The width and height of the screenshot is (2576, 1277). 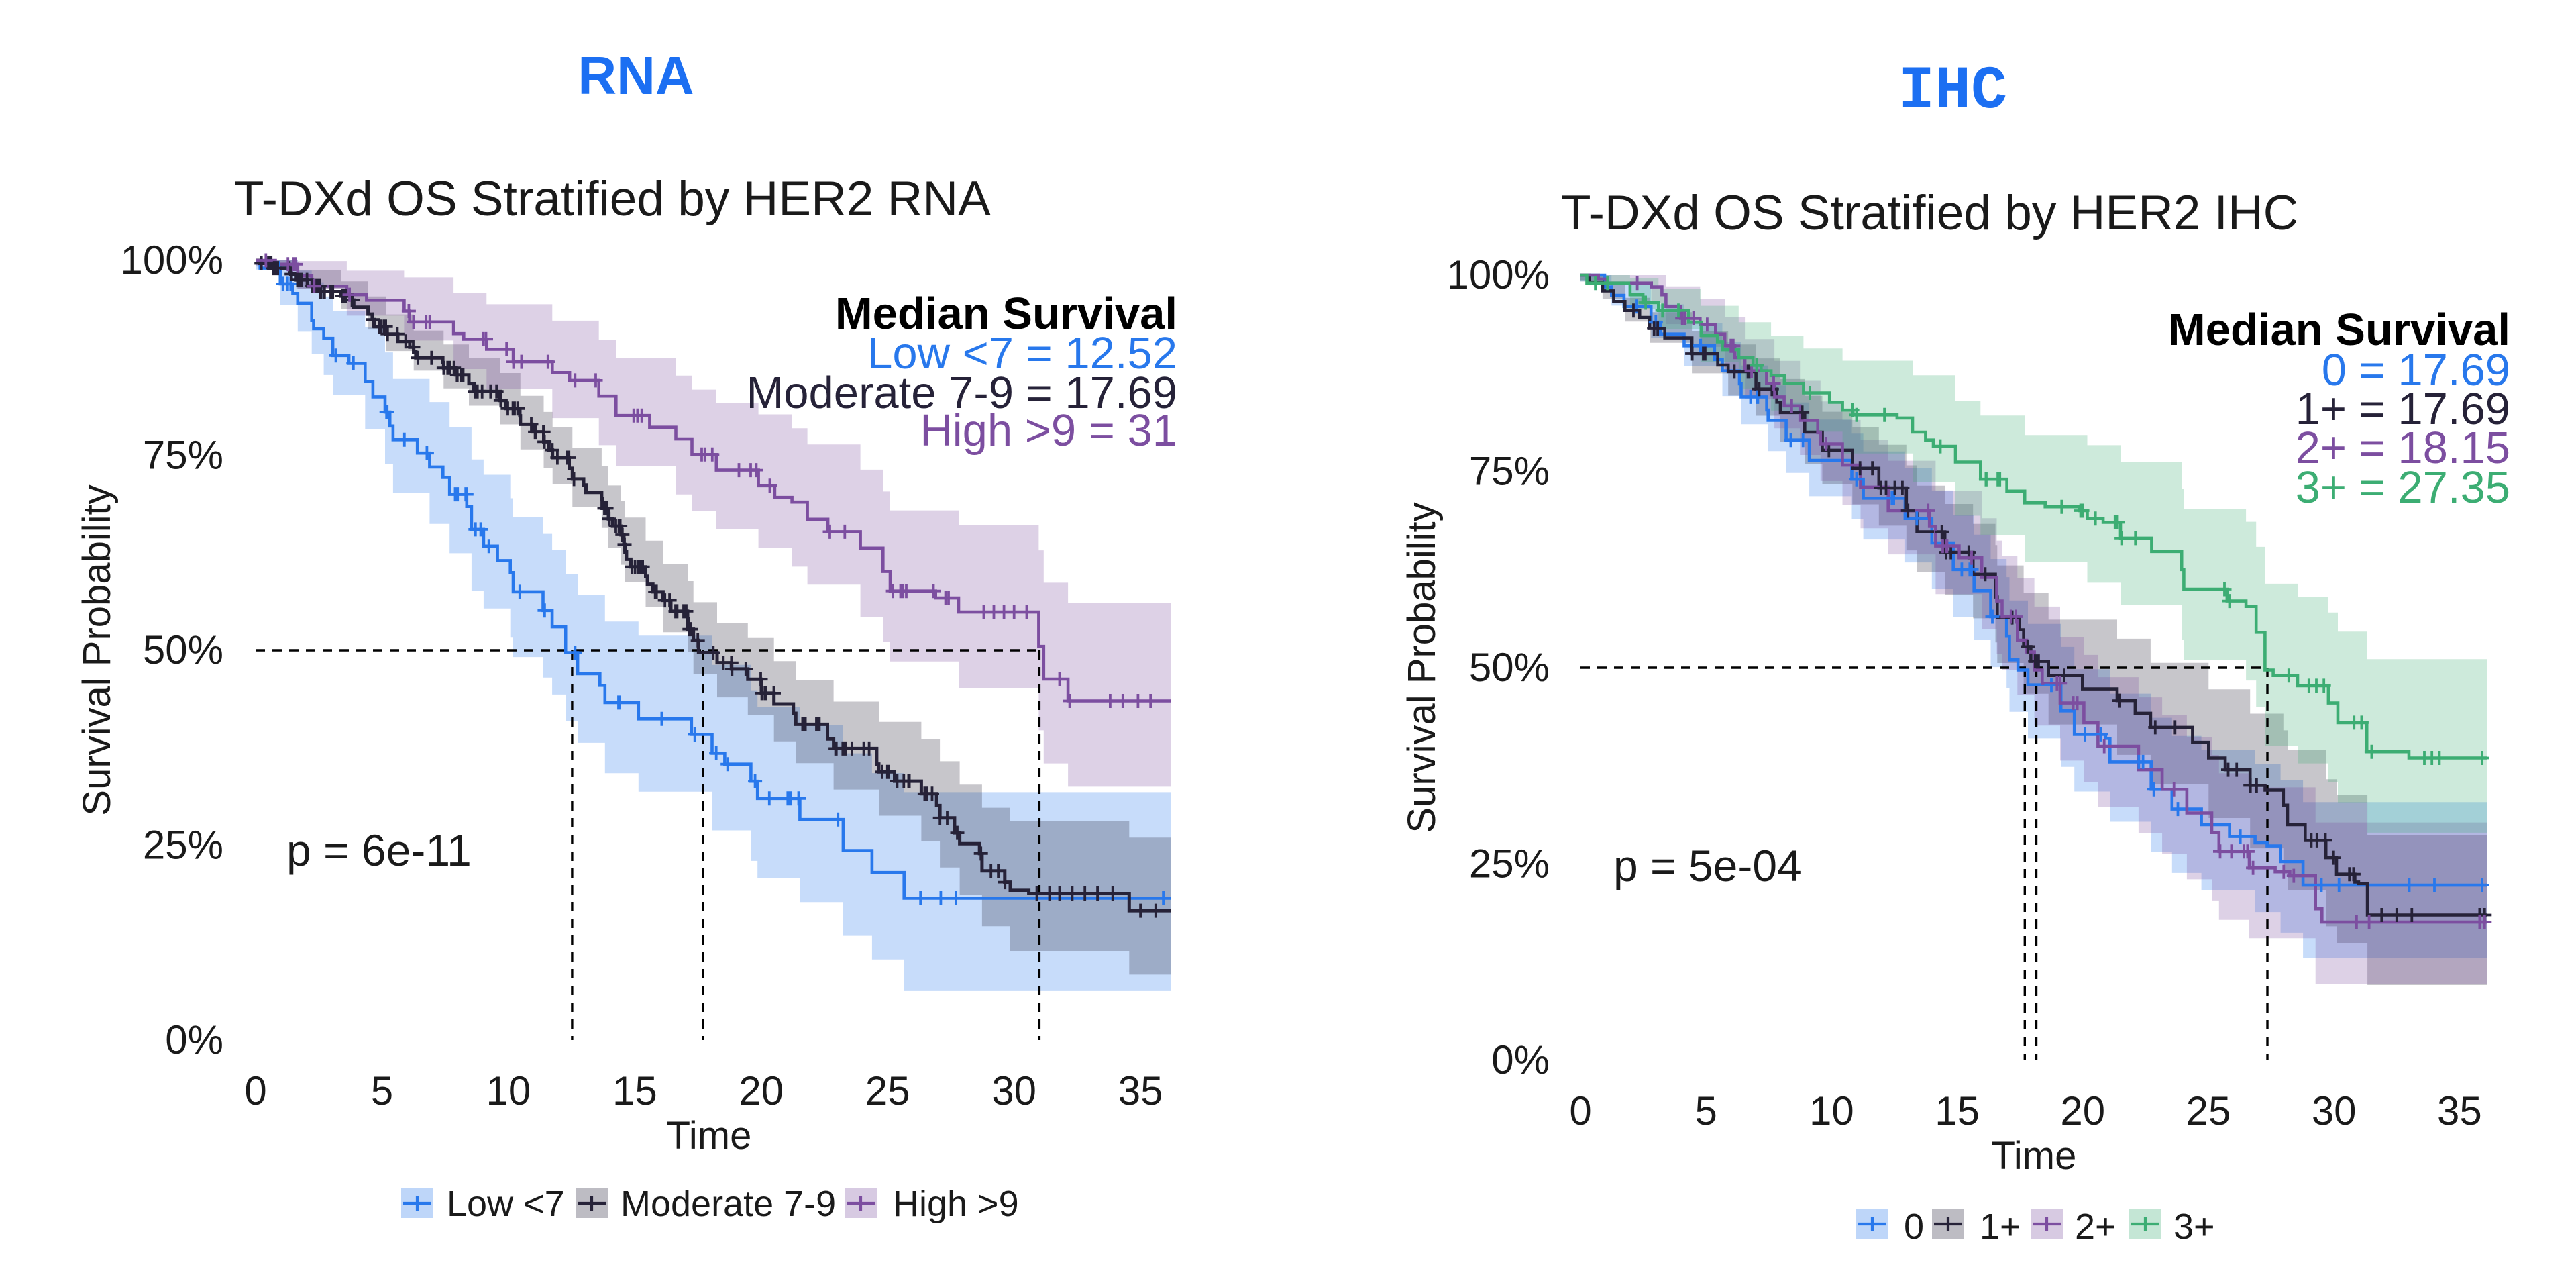 What do you see at coordinates (728, 1204) in the screenshot?
I see `svg-text: Moderate 7-9` at bounding box center [728, 1204].